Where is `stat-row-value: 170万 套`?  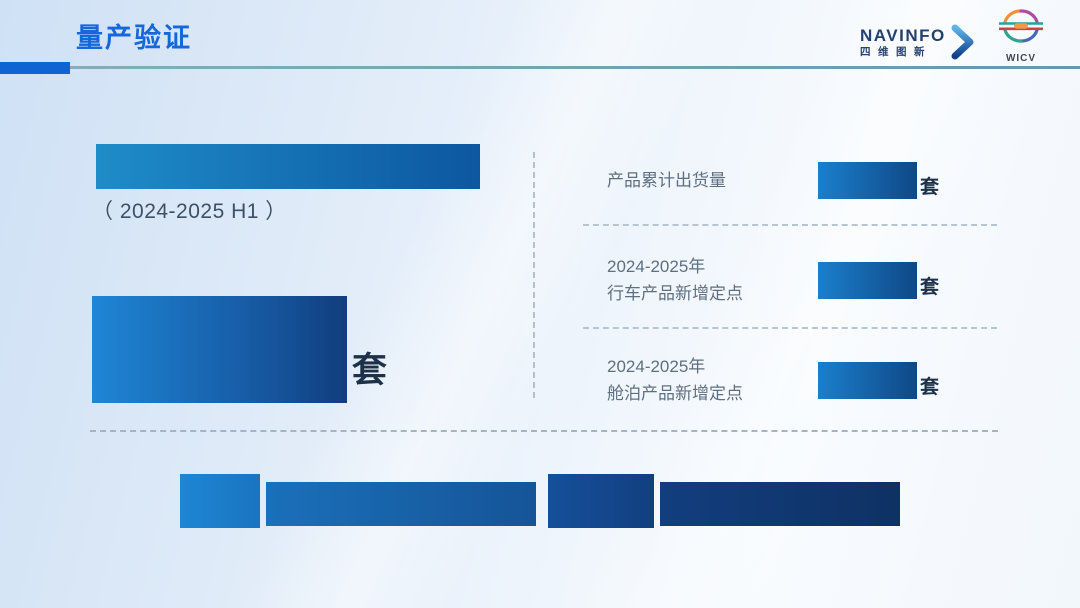 stat-row-value: 170万 套 is located at coordinates (878, 380).